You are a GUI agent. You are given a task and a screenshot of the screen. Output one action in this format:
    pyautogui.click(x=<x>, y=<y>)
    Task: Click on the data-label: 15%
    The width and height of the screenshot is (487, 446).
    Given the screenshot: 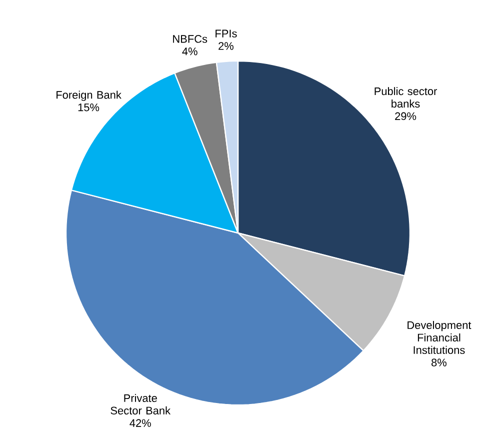 What is the action you would take?
    pyautogui.click(x=89, y=108)
    